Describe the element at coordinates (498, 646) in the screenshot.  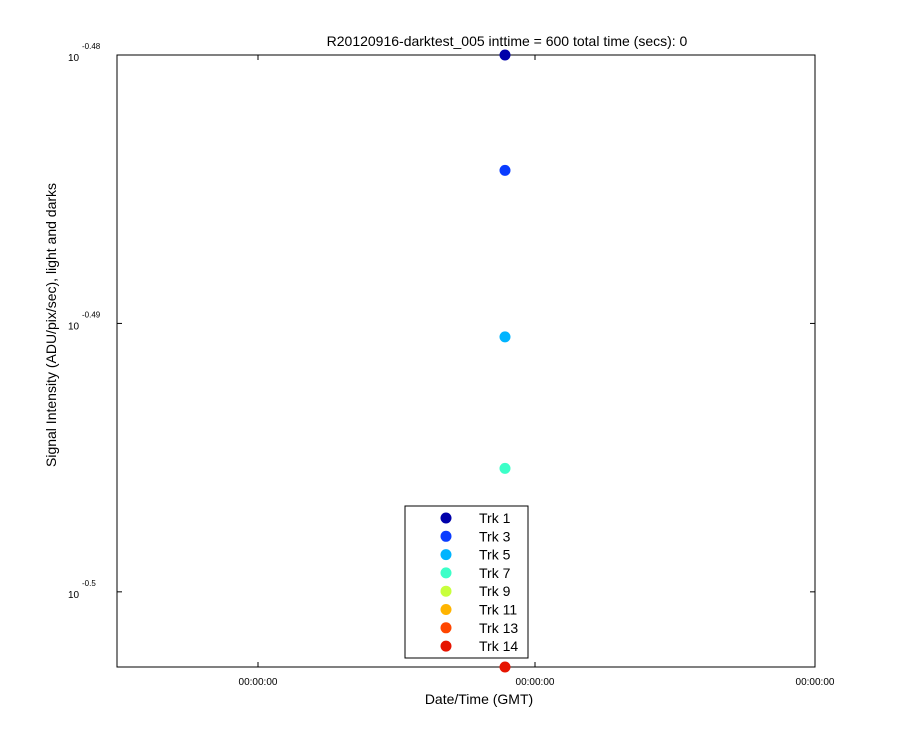
I see `legend-label: Trk 14` at that location.